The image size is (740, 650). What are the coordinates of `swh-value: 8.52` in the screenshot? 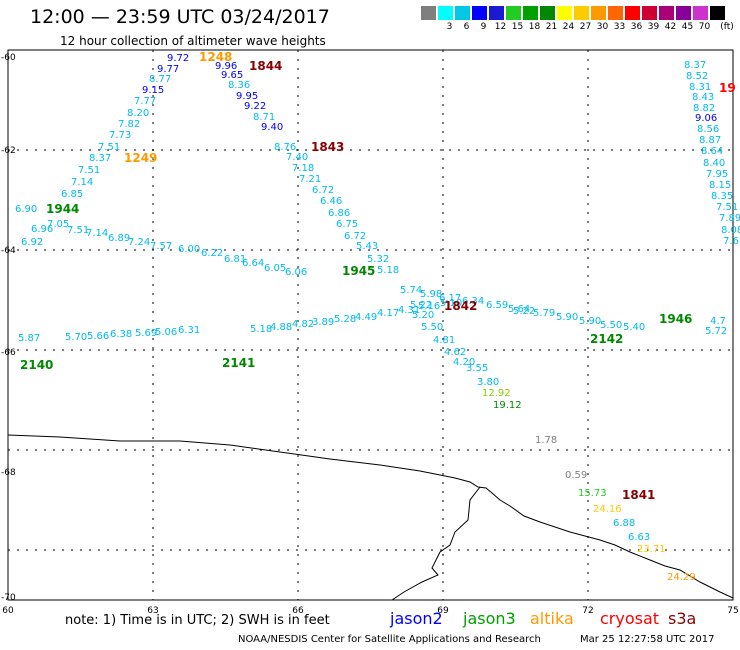 It's located at (697, 76).